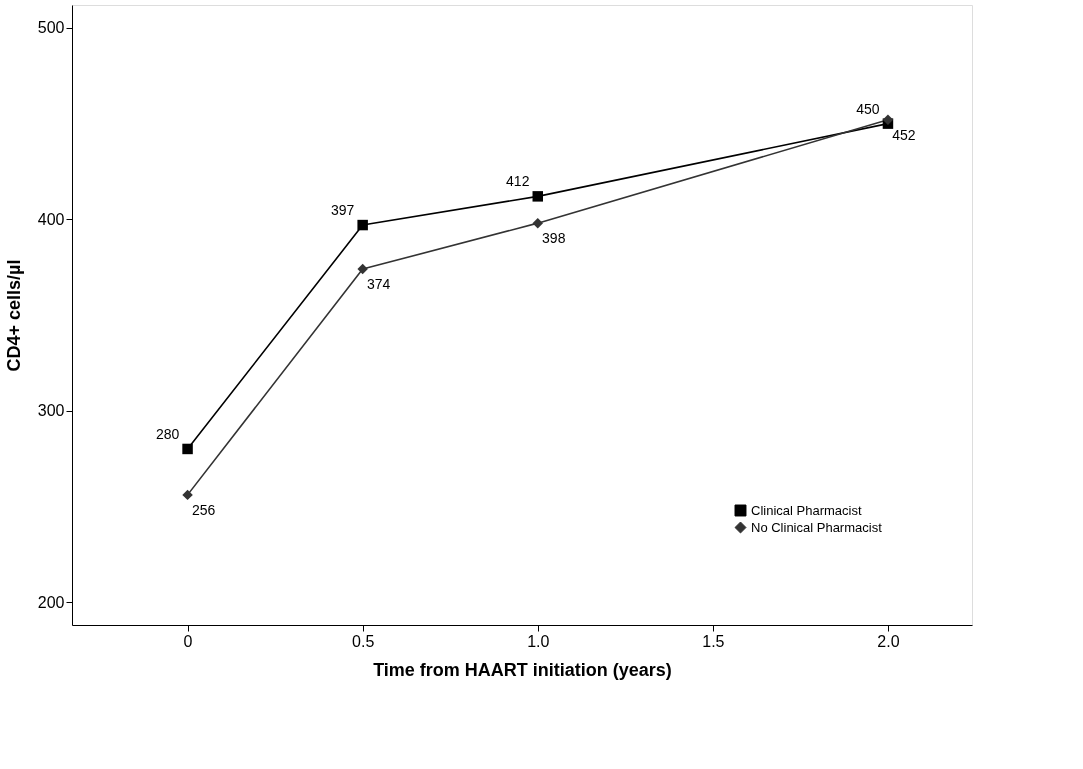  I want to click on y-tick-label: 500, so click(51, 28).